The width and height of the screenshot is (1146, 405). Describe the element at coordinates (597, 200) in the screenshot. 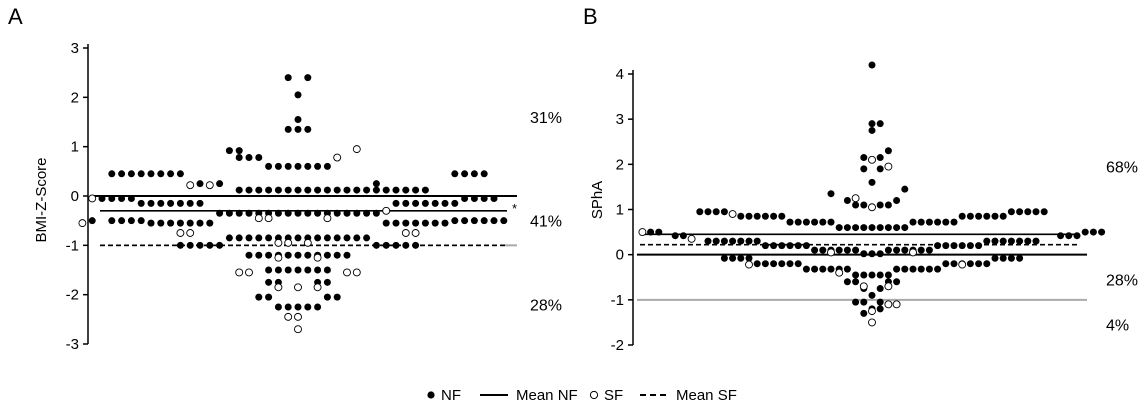

I see `y-axis-title-b: SPhA` at that location.